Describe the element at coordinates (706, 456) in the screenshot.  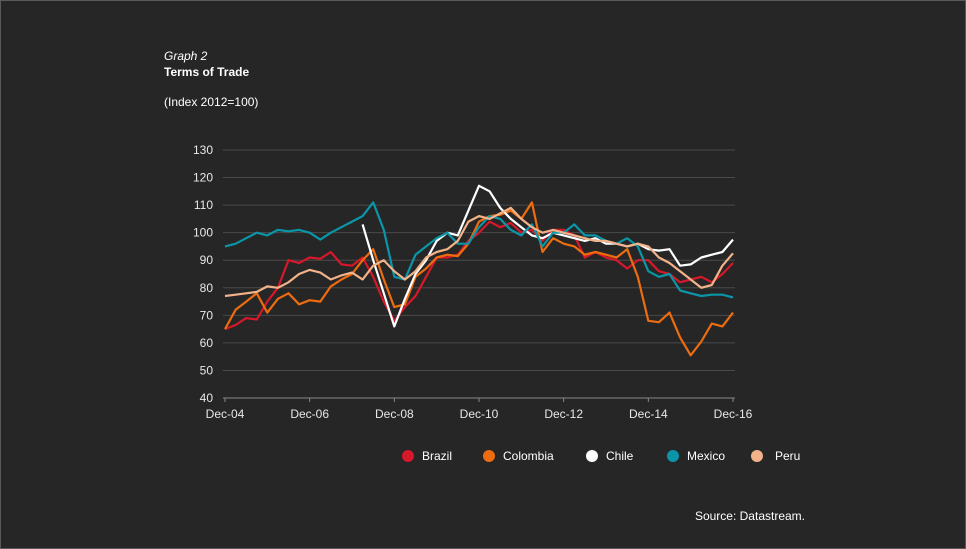
I see `legend-label: Mexico` at that location.